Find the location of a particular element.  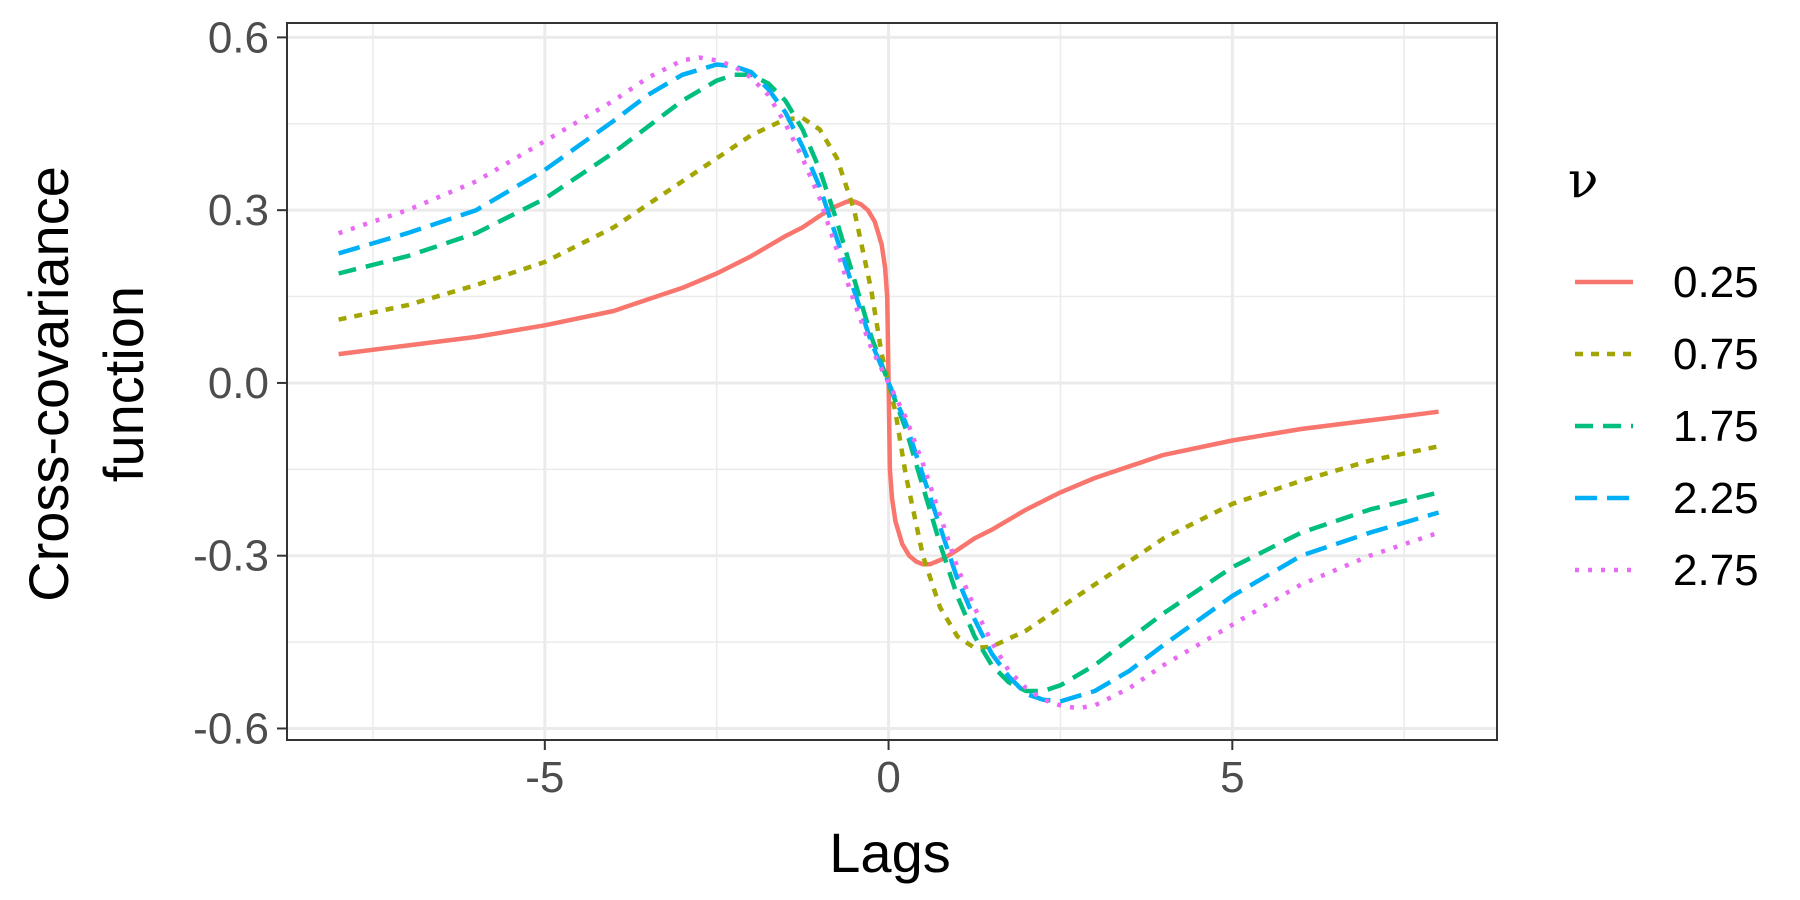

y-tick-label: -0.3 is located at coordinates (231, 556).